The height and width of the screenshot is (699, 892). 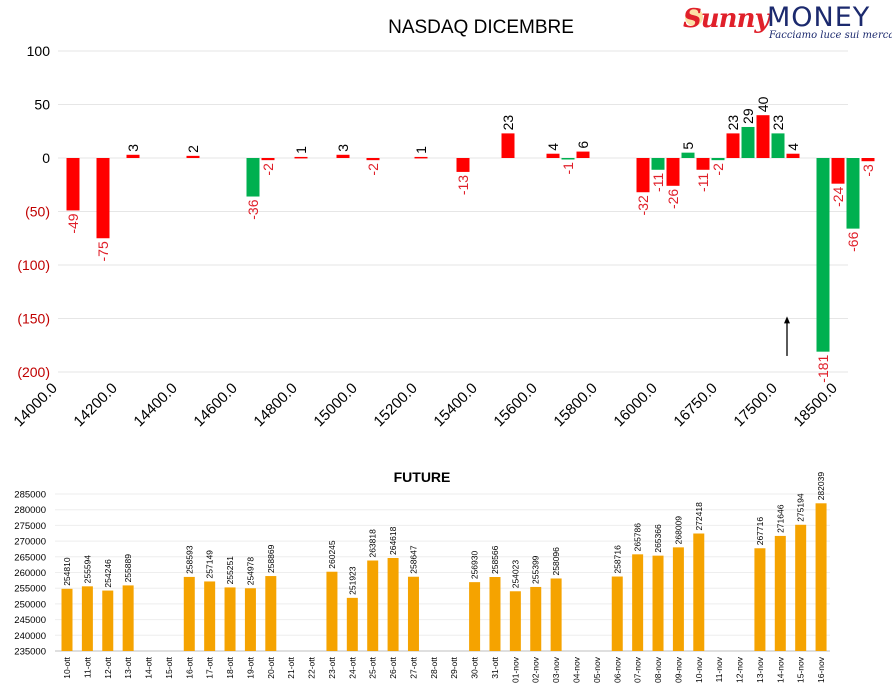 What do you see at coordinates (853, 241) in the screenshot?
I see `data-label: -66` at bounding box center [853, 241].